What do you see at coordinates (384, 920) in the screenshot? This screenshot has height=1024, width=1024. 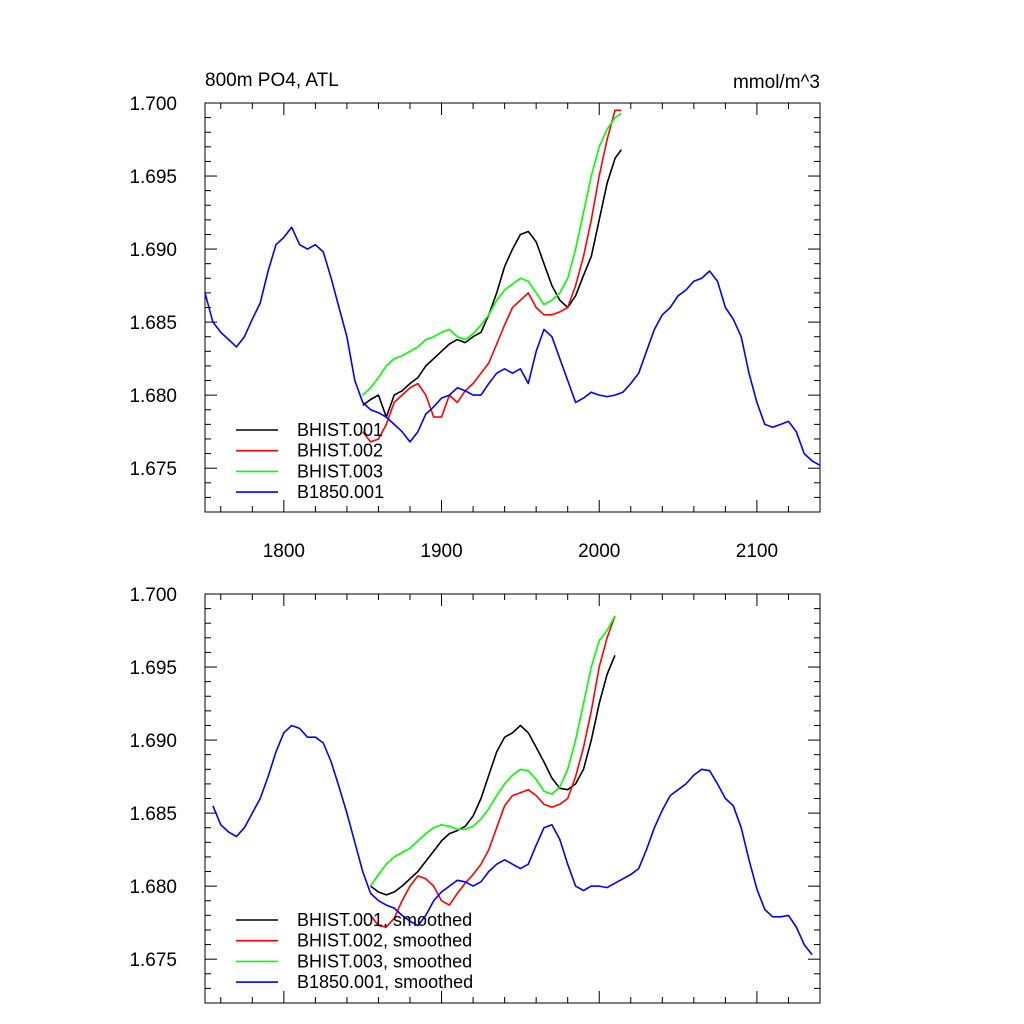 I see `legend-label: BHIST.001, smoothed` at bounding box center [384, 920].